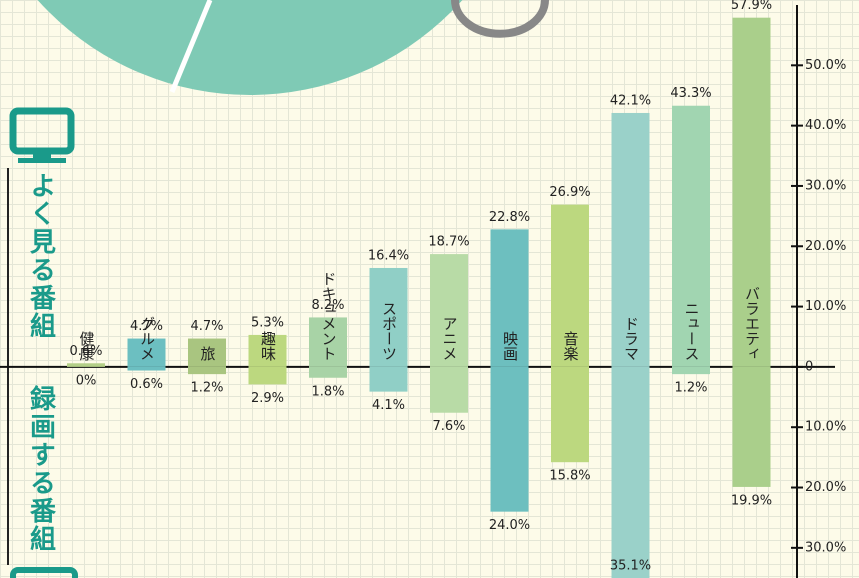 The height and width of the screenshot is (578, 859). Describe the element at coordinates (509, 525) in the screenshot. I see `value-label: 24.0%` at that location.